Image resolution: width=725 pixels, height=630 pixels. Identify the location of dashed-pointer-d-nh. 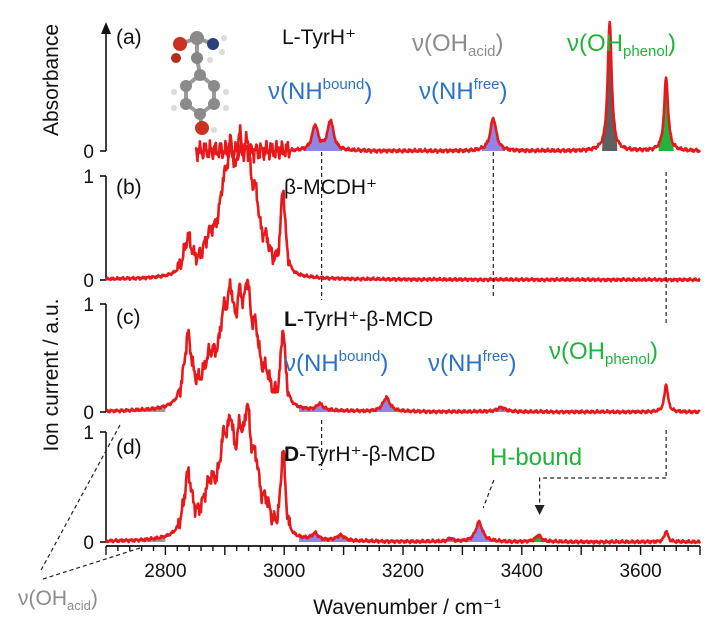
(488, 494).